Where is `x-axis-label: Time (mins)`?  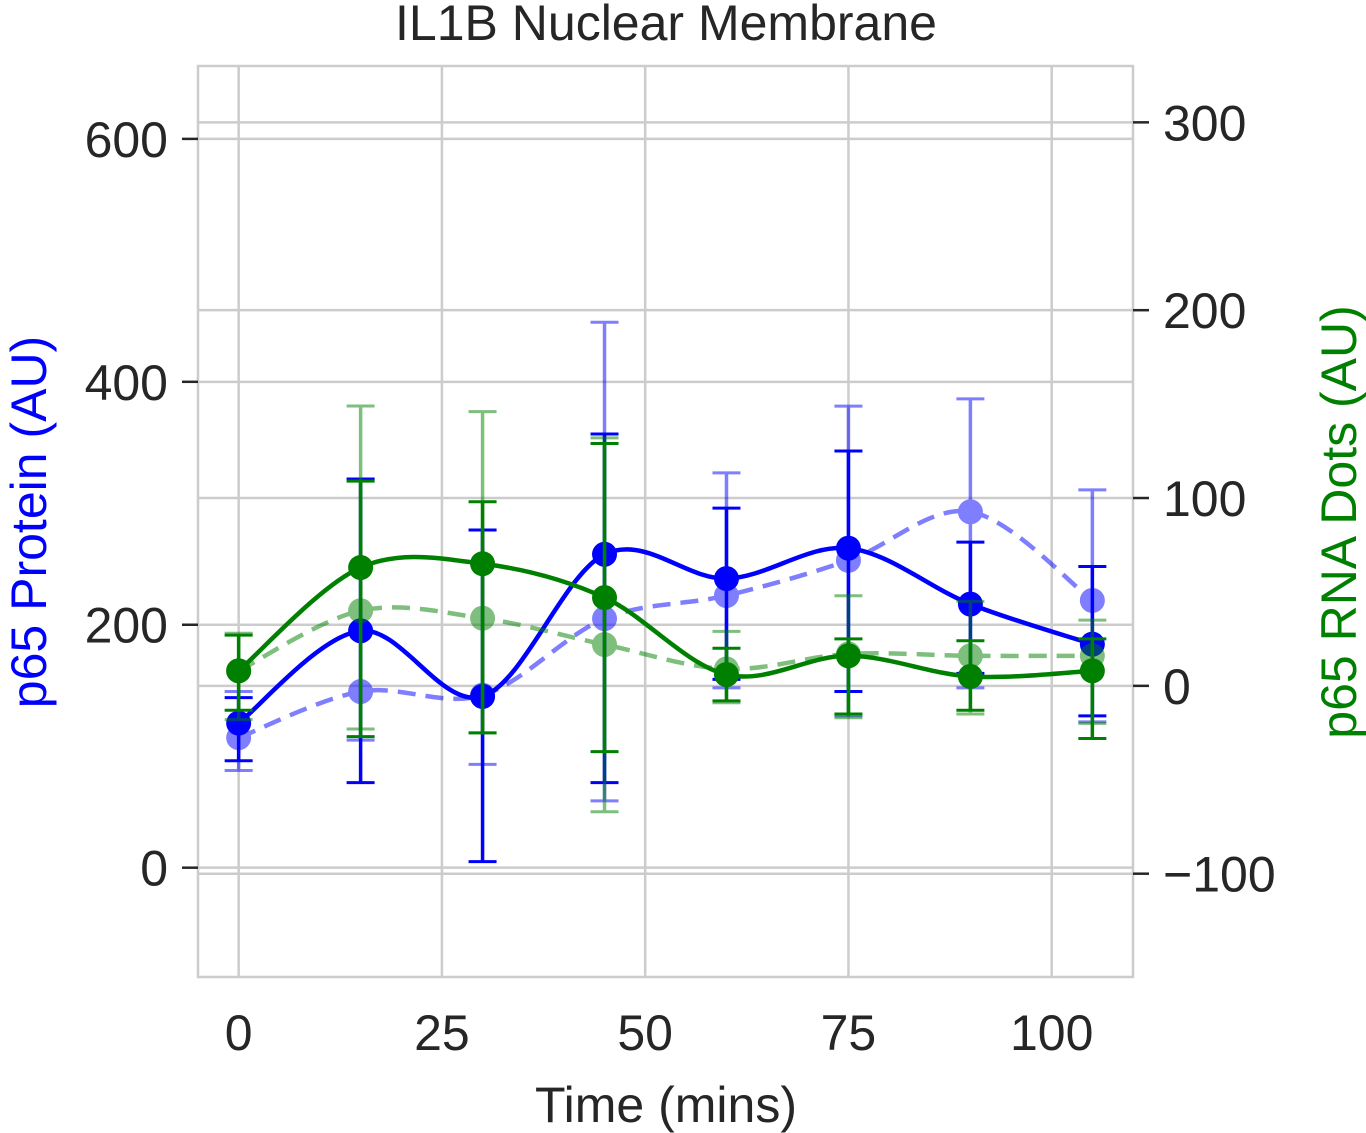
x-axis-label: Time (mins) is located at coordinates (666, 1105).